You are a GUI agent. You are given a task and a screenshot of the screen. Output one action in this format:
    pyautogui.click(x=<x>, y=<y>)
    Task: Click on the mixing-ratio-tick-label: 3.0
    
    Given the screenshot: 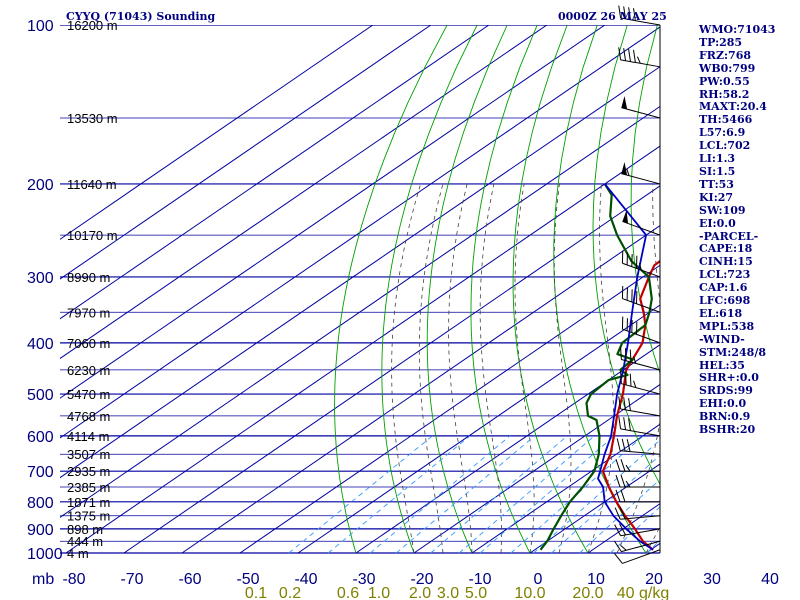 What is the action you would take?
    pyautogui.click(x=448, y=592)
    